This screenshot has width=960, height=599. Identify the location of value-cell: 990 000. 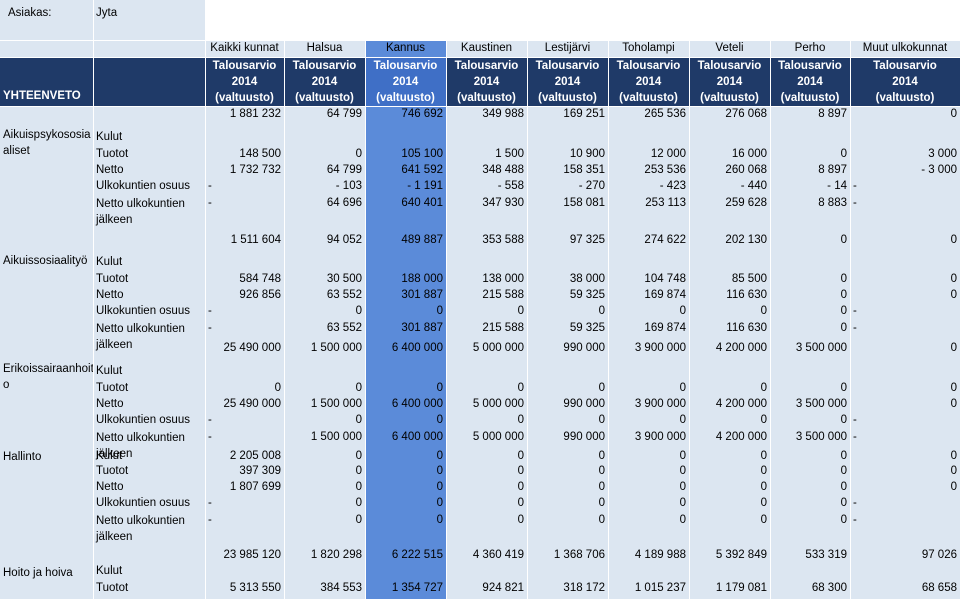
(584, 437).